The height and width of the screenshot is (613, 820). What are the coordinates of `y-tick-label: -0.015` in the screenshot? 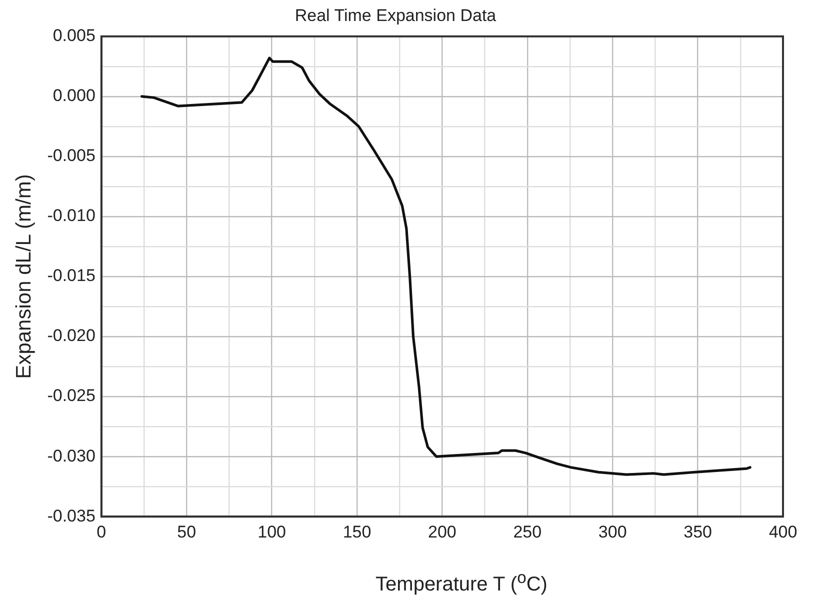 It's located at (71, 276).